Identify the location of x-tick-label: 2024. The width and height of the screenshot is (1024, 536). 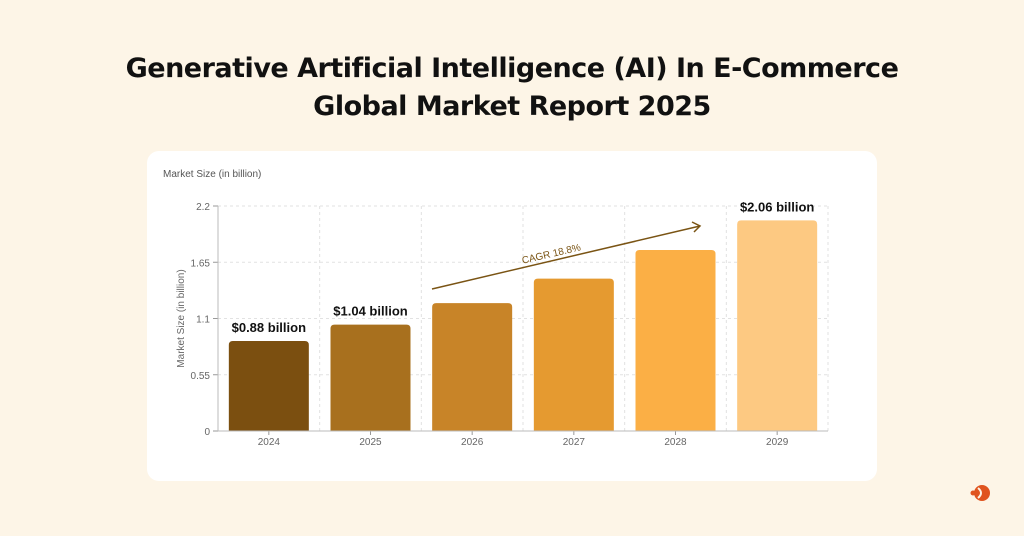
(269, 442).